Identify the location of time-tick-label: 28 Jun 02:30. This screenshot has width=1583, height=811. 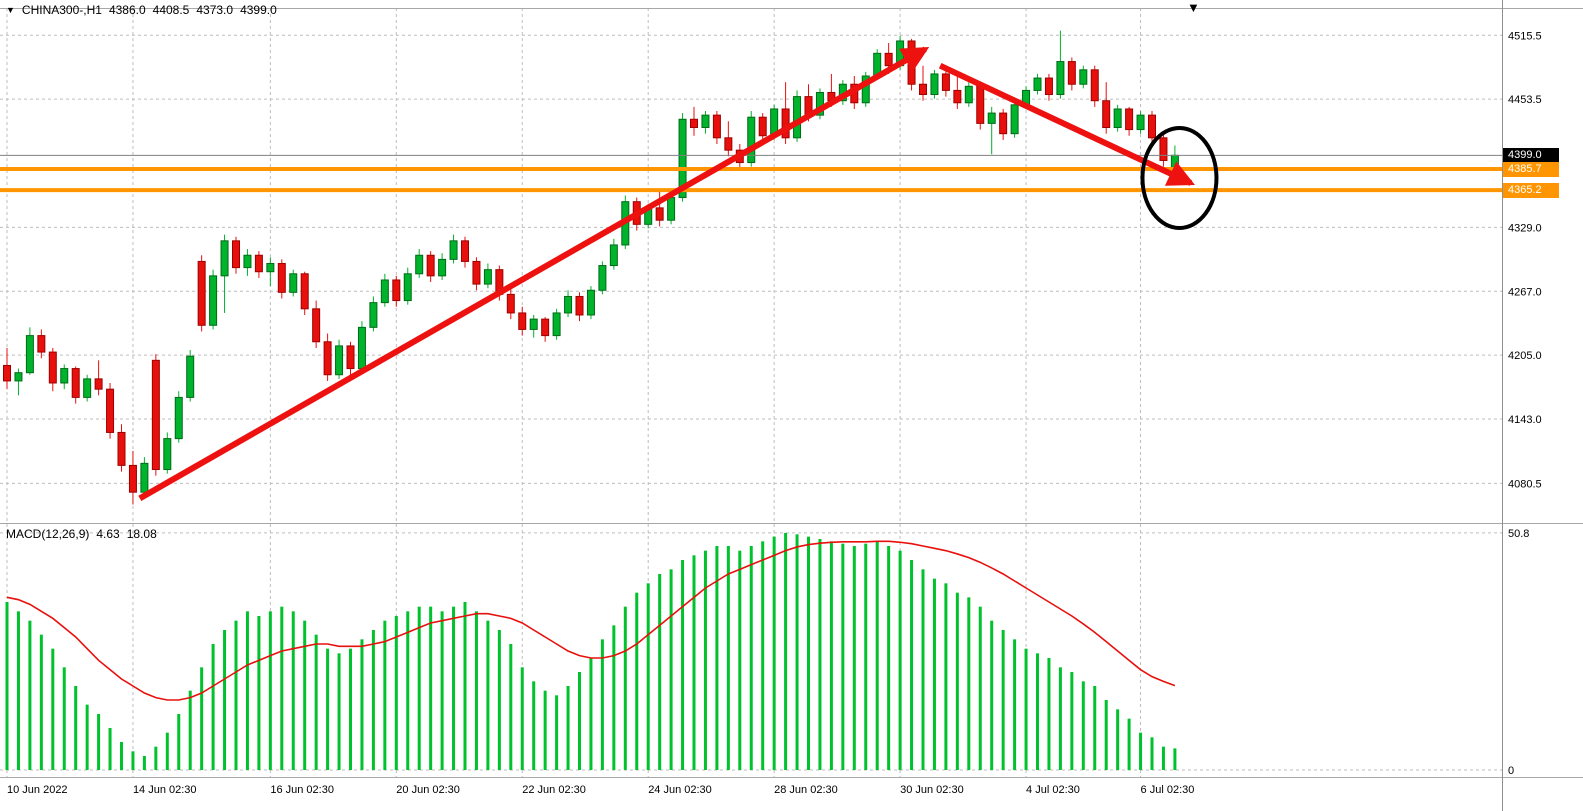
(806, 790).